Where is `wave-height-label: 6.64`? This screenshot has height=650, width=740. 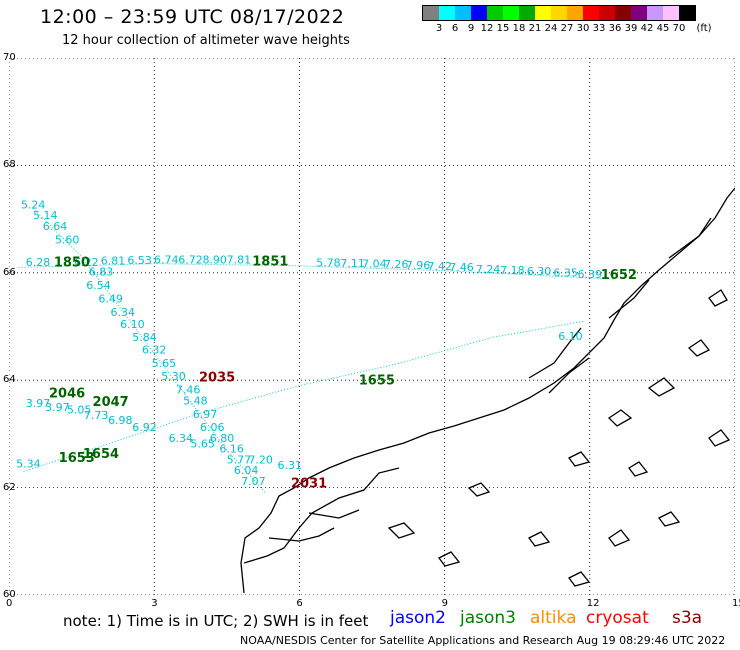
wave-height-label: 6.64 is located at coordinates (55, 226).